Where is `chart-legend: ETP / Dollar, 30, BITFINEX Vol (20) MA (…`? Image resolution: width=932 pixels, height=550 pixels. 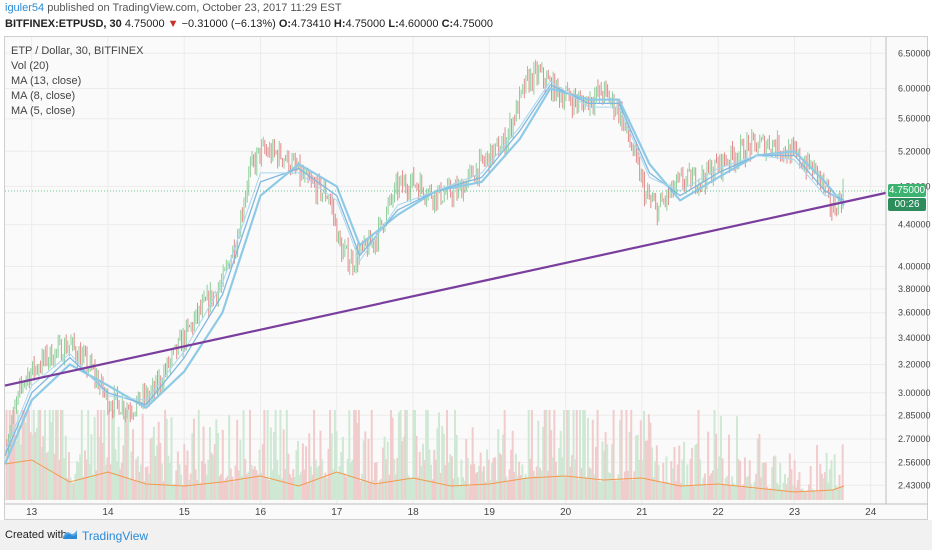 chart-legend: ETP / Dollar, 30, BITFINEX Vol (20) MA (… is located at coordinates (77, 81).